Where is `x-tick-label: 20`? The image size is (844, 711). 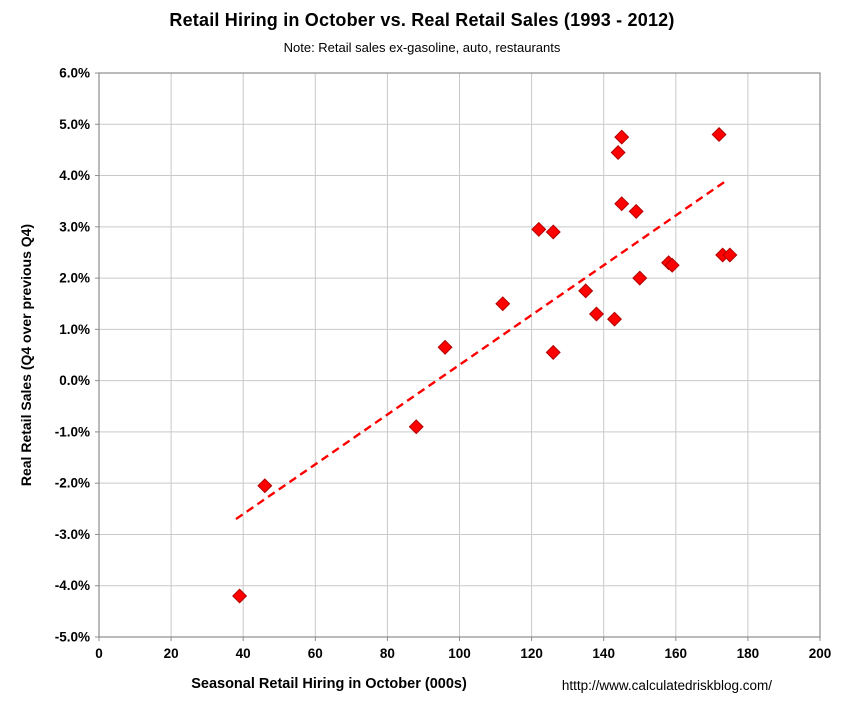 x-tick-label: 20 is located at coordinates (171, 653).